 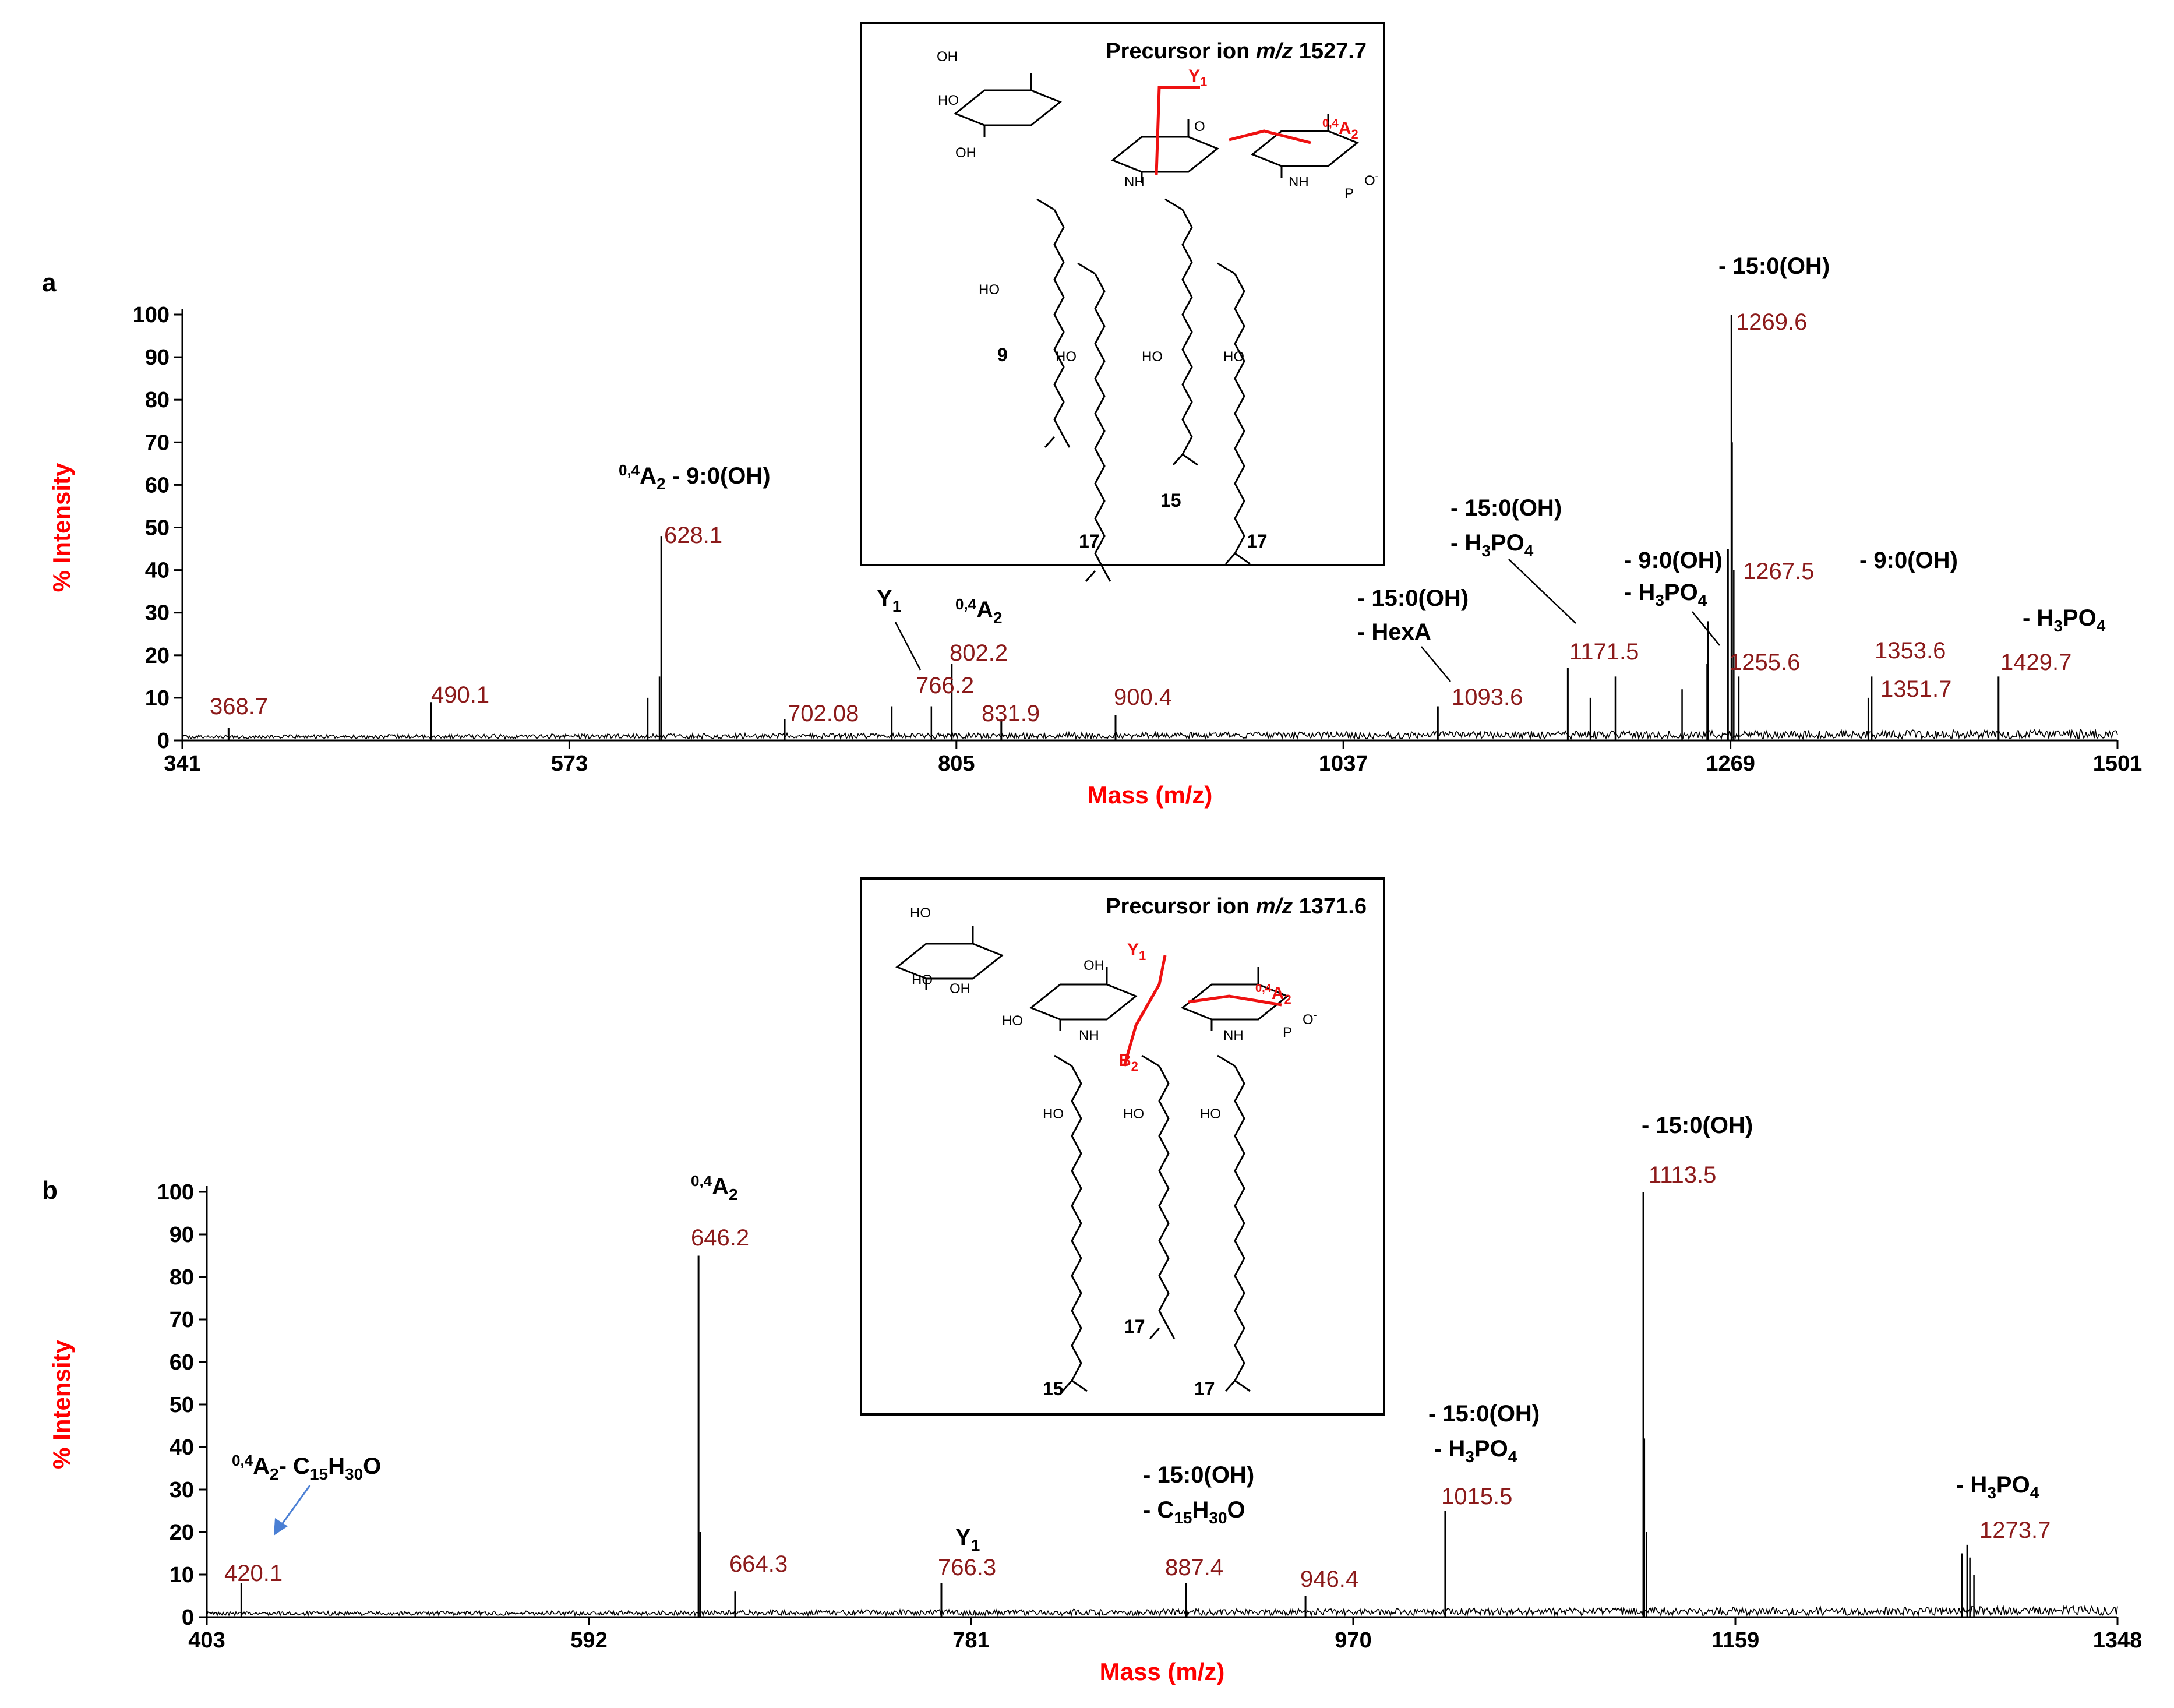 I want to click on text-span: - 9:0(OH), so click(x=1673, y=560).